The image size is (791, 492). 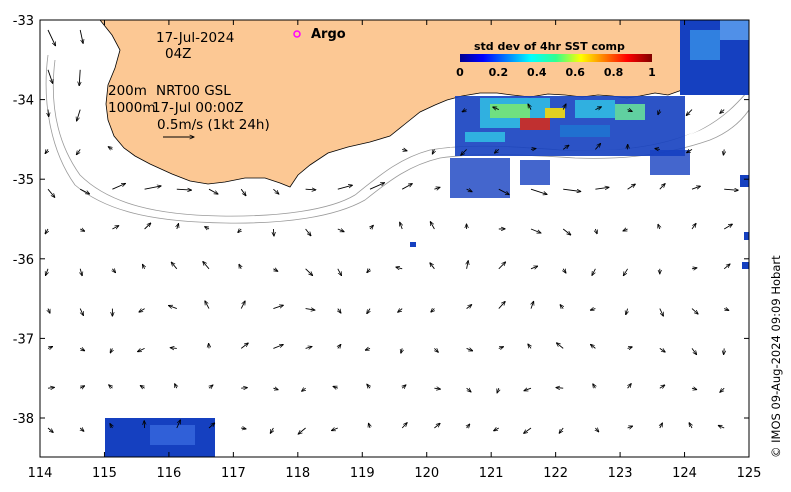 What do you see at coordinates (575, 72) in the screenshot?
I see `legend-tick-label: 0.6` at bounding box center [575, 72].